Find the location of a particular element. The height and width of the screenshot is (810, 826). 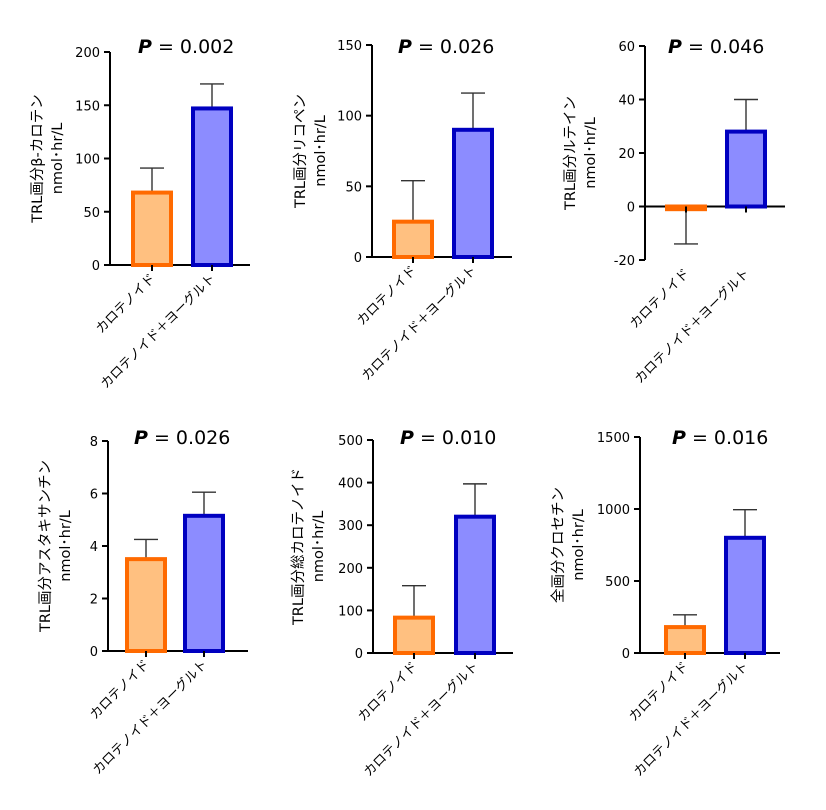

p-number: = 0.002 is located at coordinates (193, 47).